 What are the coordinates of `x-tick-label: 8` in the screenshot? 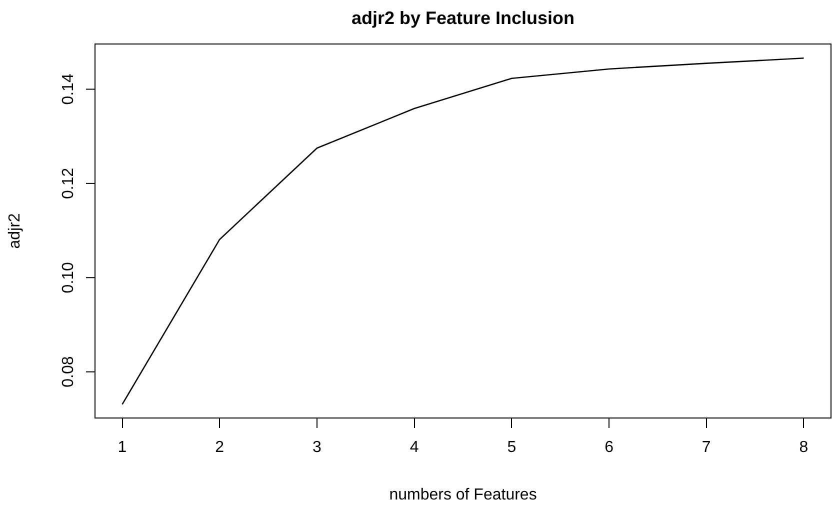 It's located at (803, 447).